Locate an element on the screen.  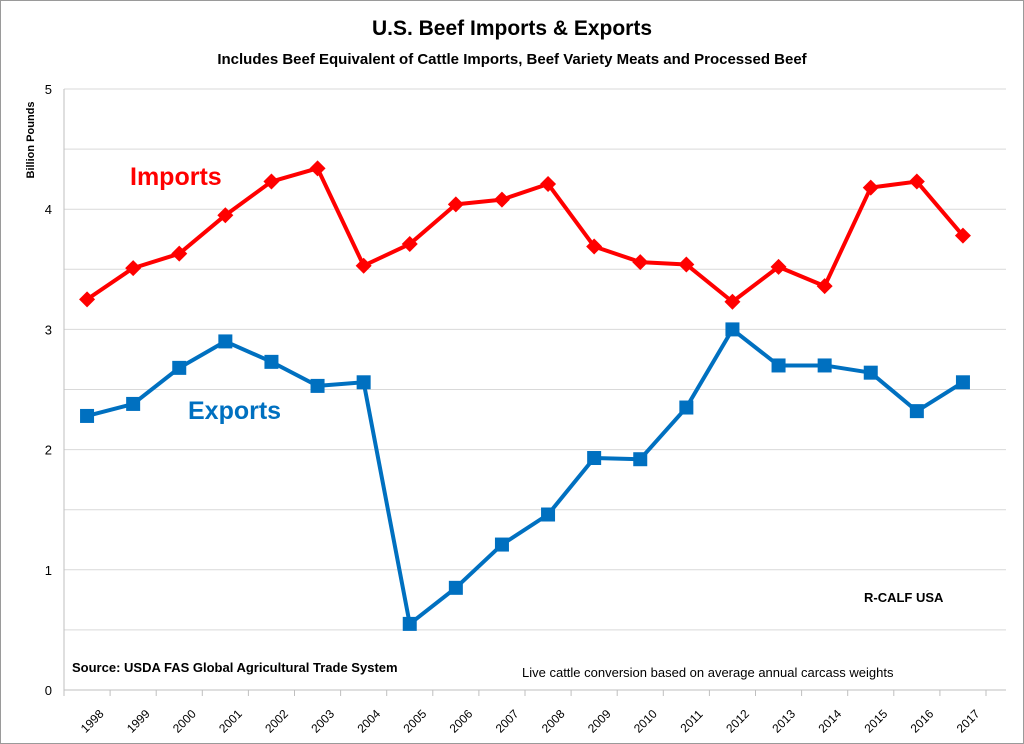
x-tick-label: 2012 is located at coordinates (737, 721).